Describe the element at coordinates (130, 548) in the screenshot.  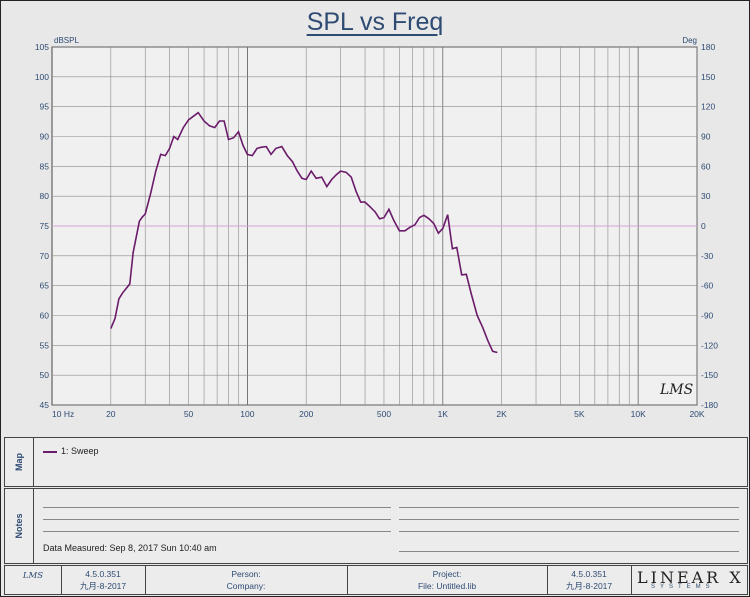
I see `data-measured: Data Measured: Sep 8, 2017 Sun 10:40 am` at that location.